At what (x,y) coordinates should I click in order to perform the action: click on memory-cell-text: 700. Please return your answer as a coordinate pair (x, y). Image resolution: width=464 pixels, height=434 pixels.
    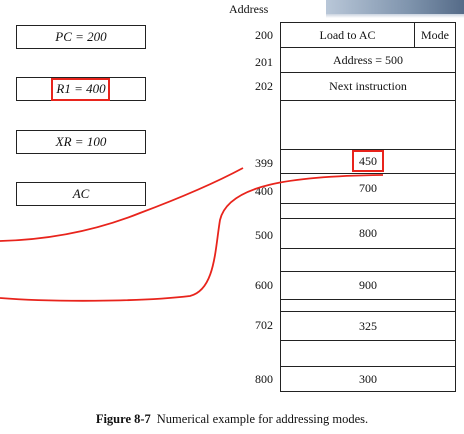
    Looking at the image, I should click on (368, 188).